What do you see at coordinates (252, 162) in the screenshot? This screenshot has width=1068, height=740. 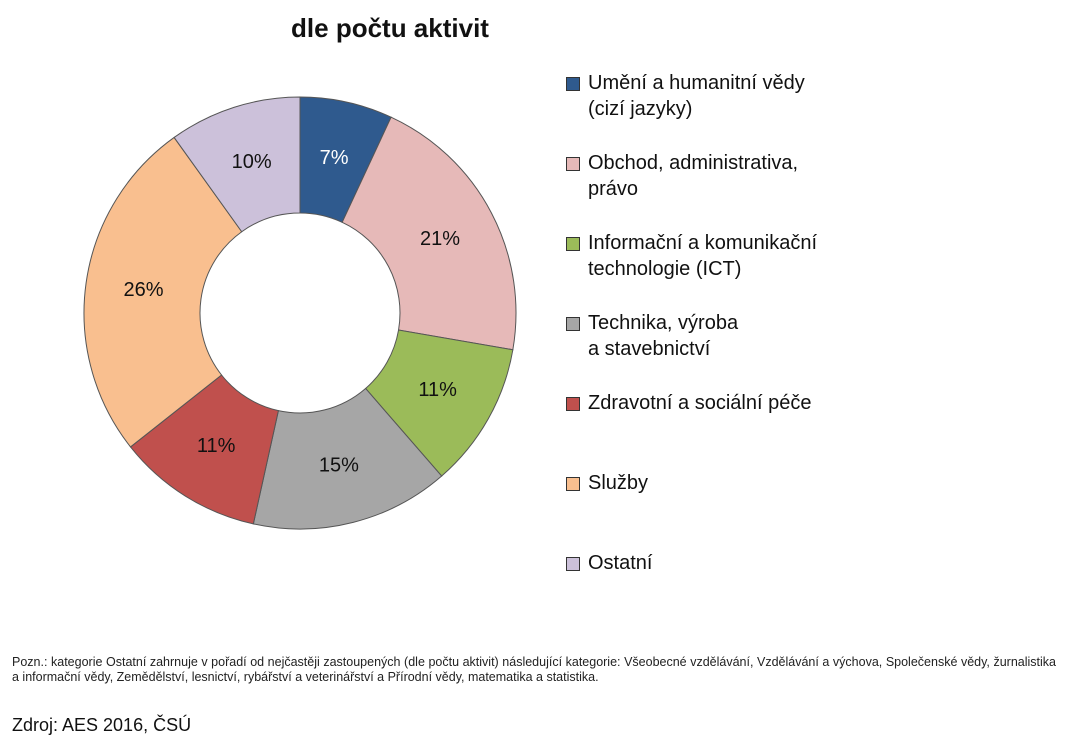 I see `data-label: 10%` at bounding box center [252, 162].